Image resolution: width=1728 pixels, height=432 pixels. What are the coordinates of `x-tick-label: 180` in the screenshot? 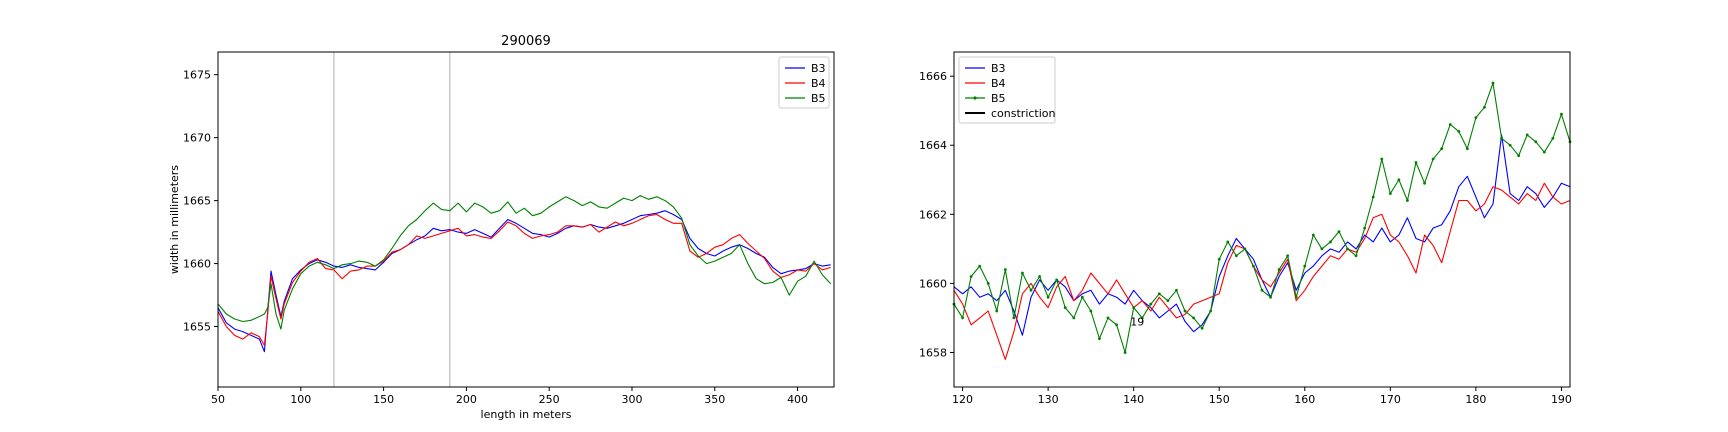 It's located at (1475, 399).